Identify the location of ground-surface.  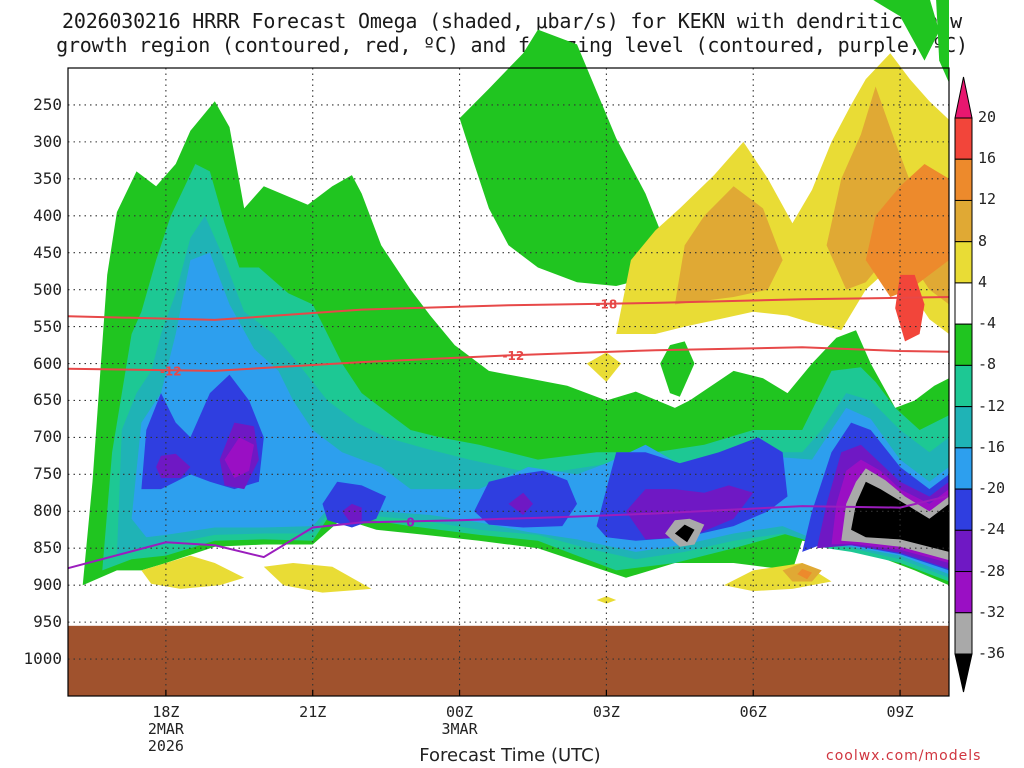
(508, 660).